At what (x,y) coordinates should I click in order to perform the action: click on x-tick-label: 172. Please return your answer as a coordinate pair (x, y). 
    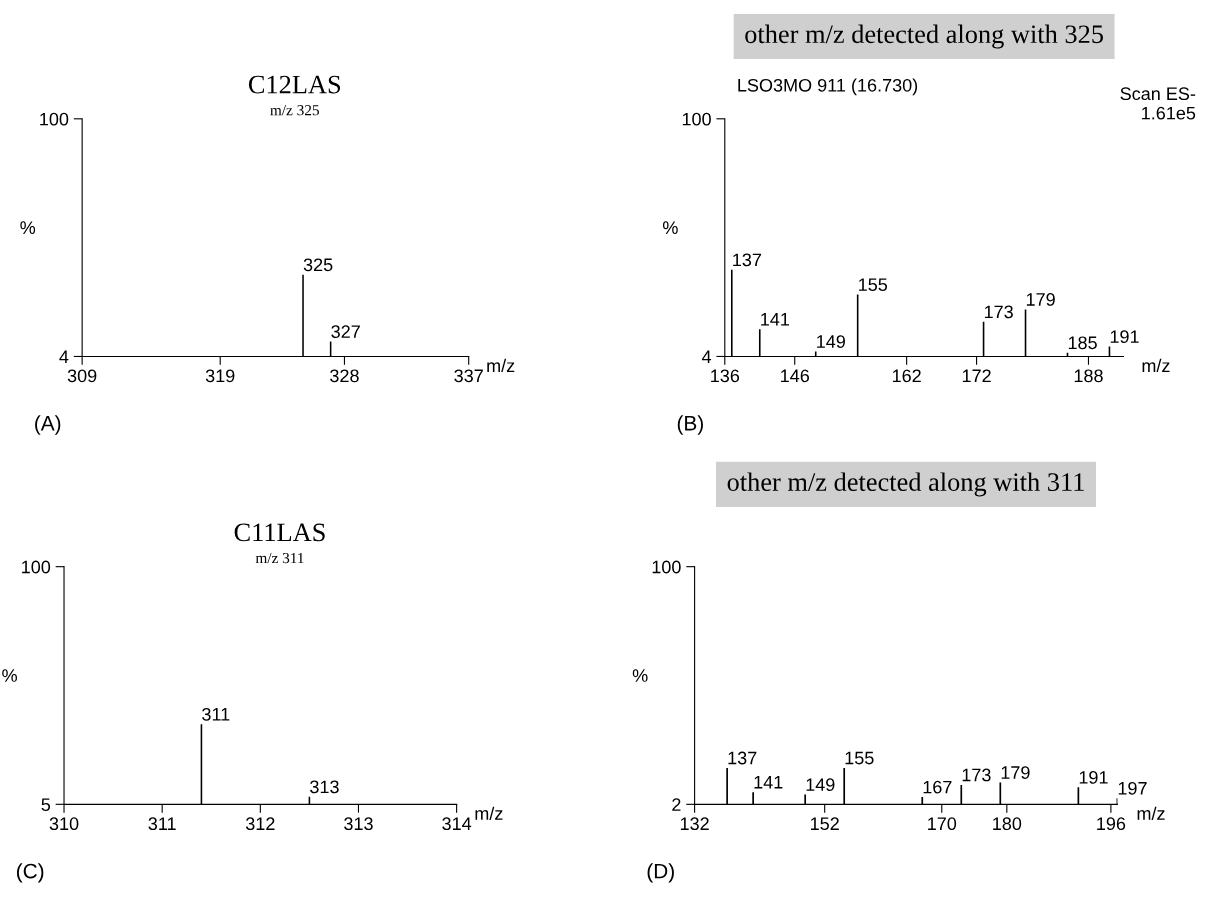
    Looking at the image, I should click on (976, 376).